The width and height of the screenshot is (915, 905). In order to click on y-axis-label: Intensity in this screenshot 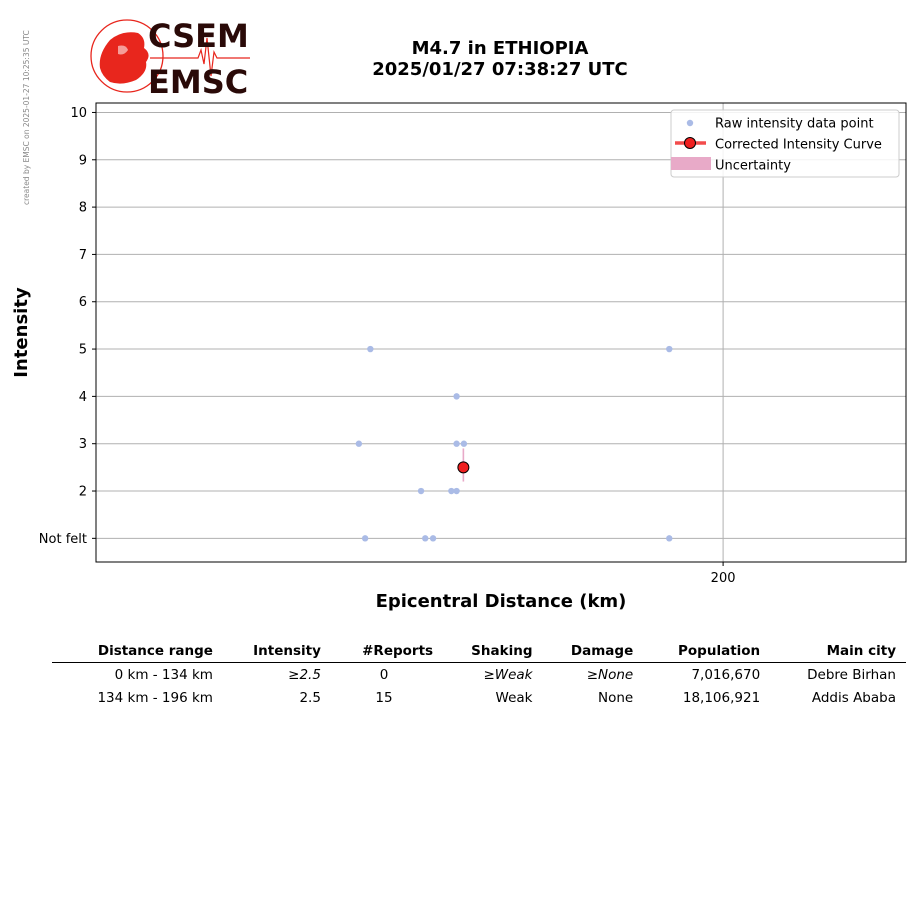, I will do `click(21, 332)`.